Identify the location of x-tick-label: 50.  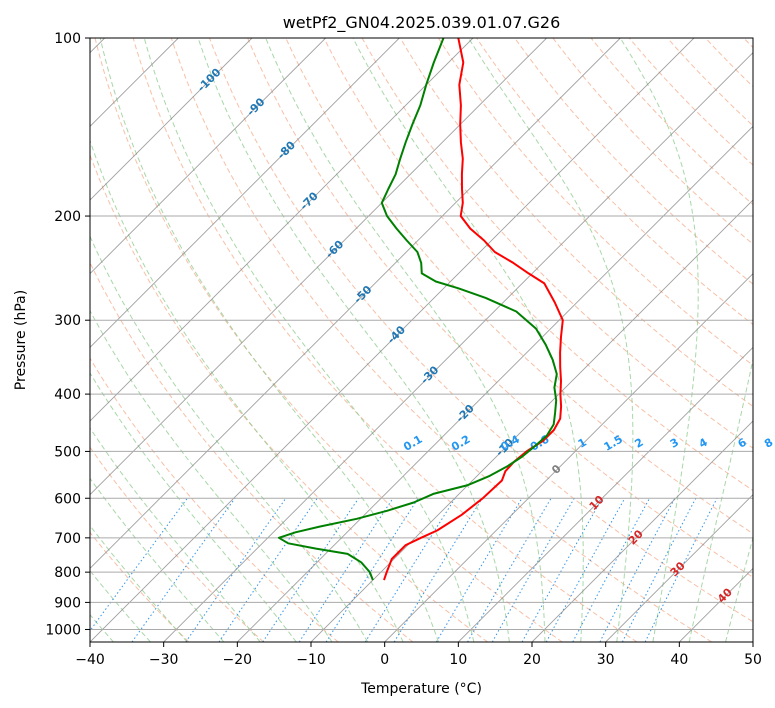
(753, 660).